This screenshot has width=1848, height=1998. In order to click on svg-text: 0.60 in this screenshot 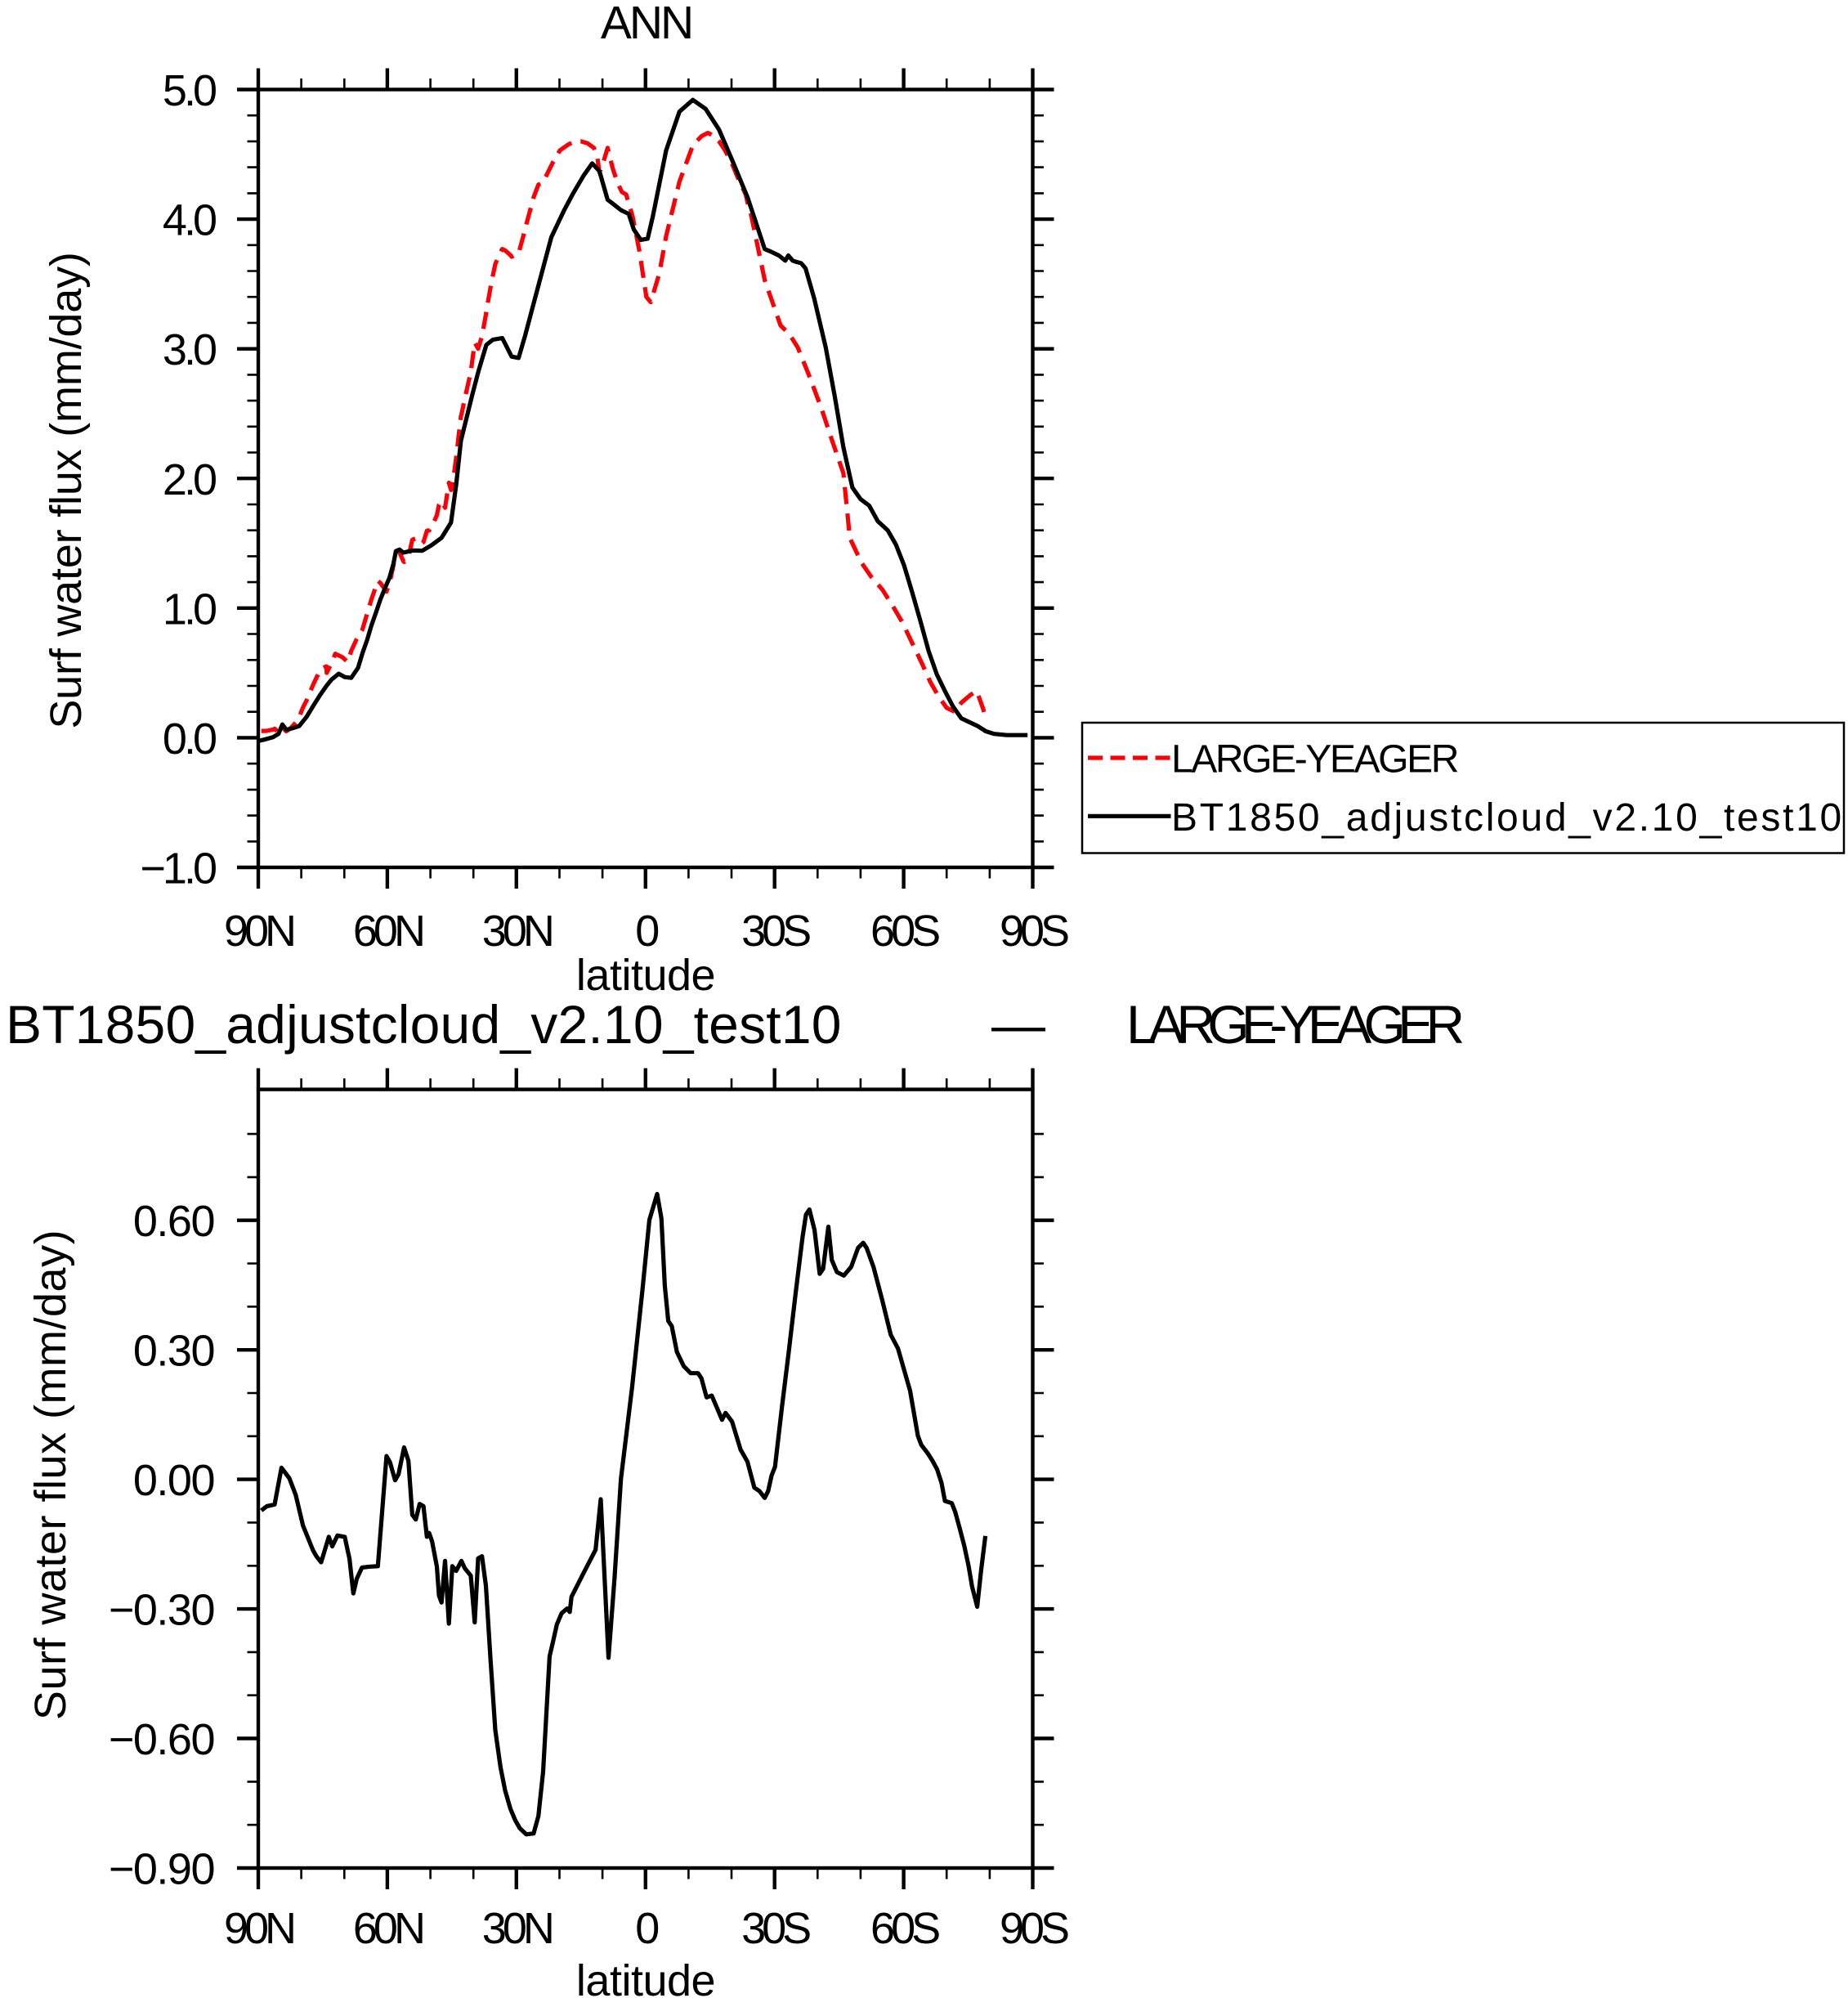, I will do `click(173, 1222)`.